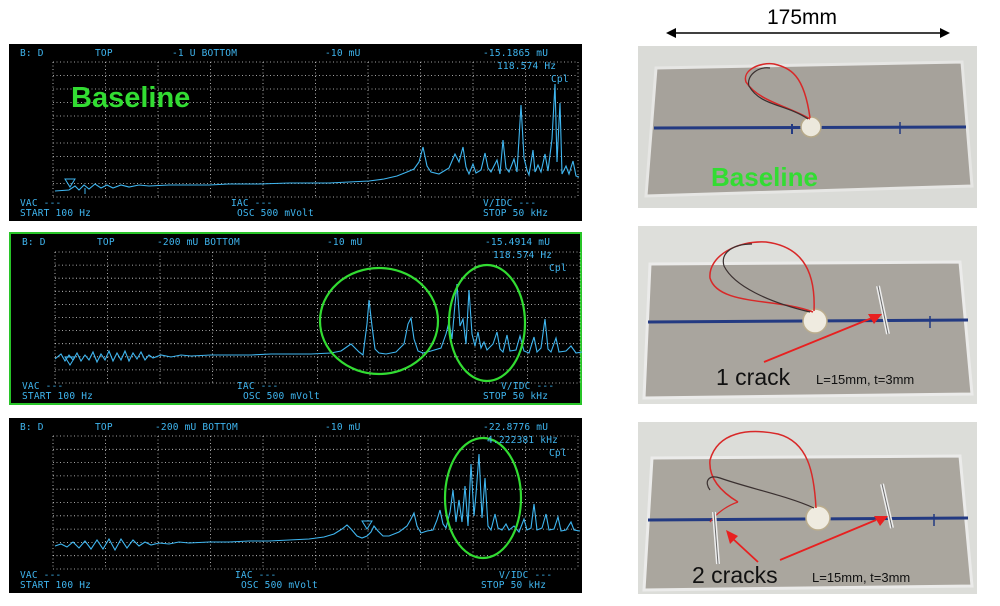  Describe the element at coordinates (735, 575) in the screenshot. I see `cracks-caption: 2 cracks` at that location.